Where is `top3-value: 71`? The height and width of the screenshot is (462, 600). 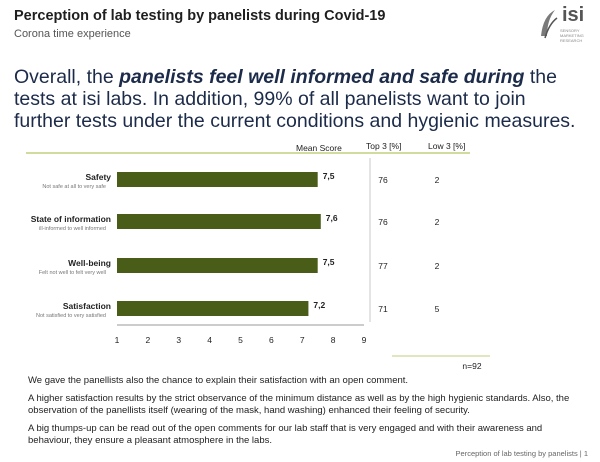
top3-value: 71 is located at coordinates (383, 309).